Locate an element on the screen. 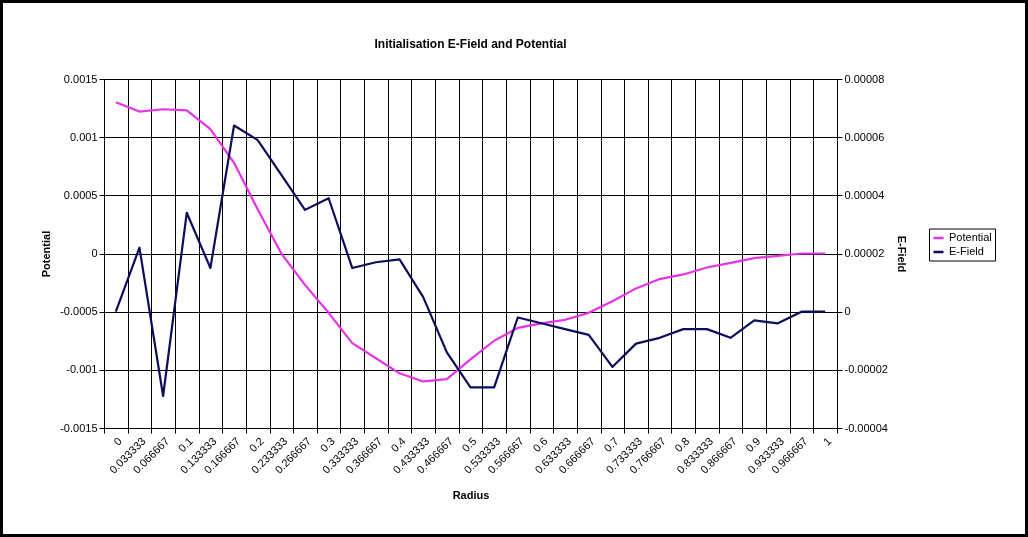 The width and height of the screenshot is (1028, 537). y2-tick-label: -0.00002 is located at coordinates (866, 369).